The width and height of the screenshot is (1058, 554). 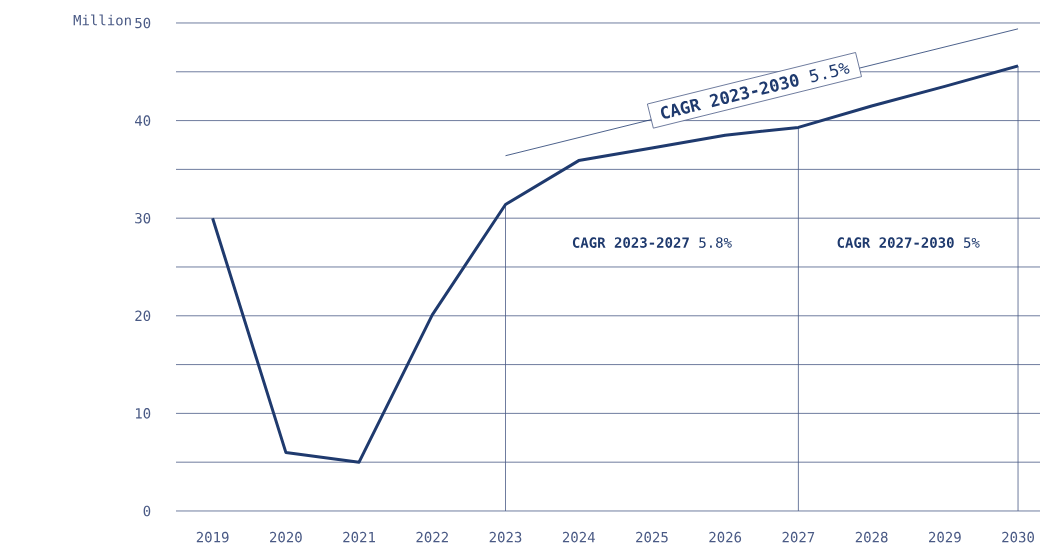 I want to click on x-tick-label: 2022, so click(x=432, y=537).